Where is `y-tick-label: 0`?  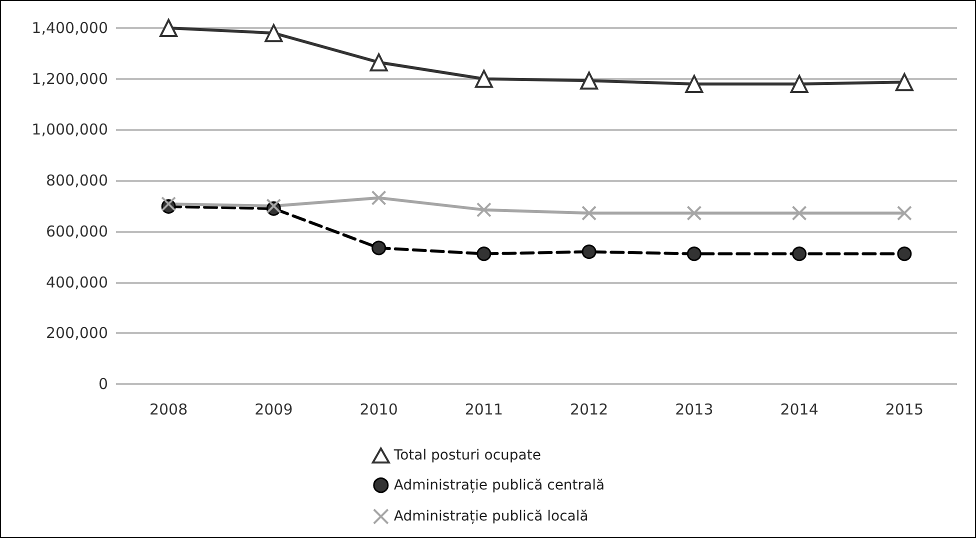
y-tick-label: 0 is located at coordinates (103, 384).